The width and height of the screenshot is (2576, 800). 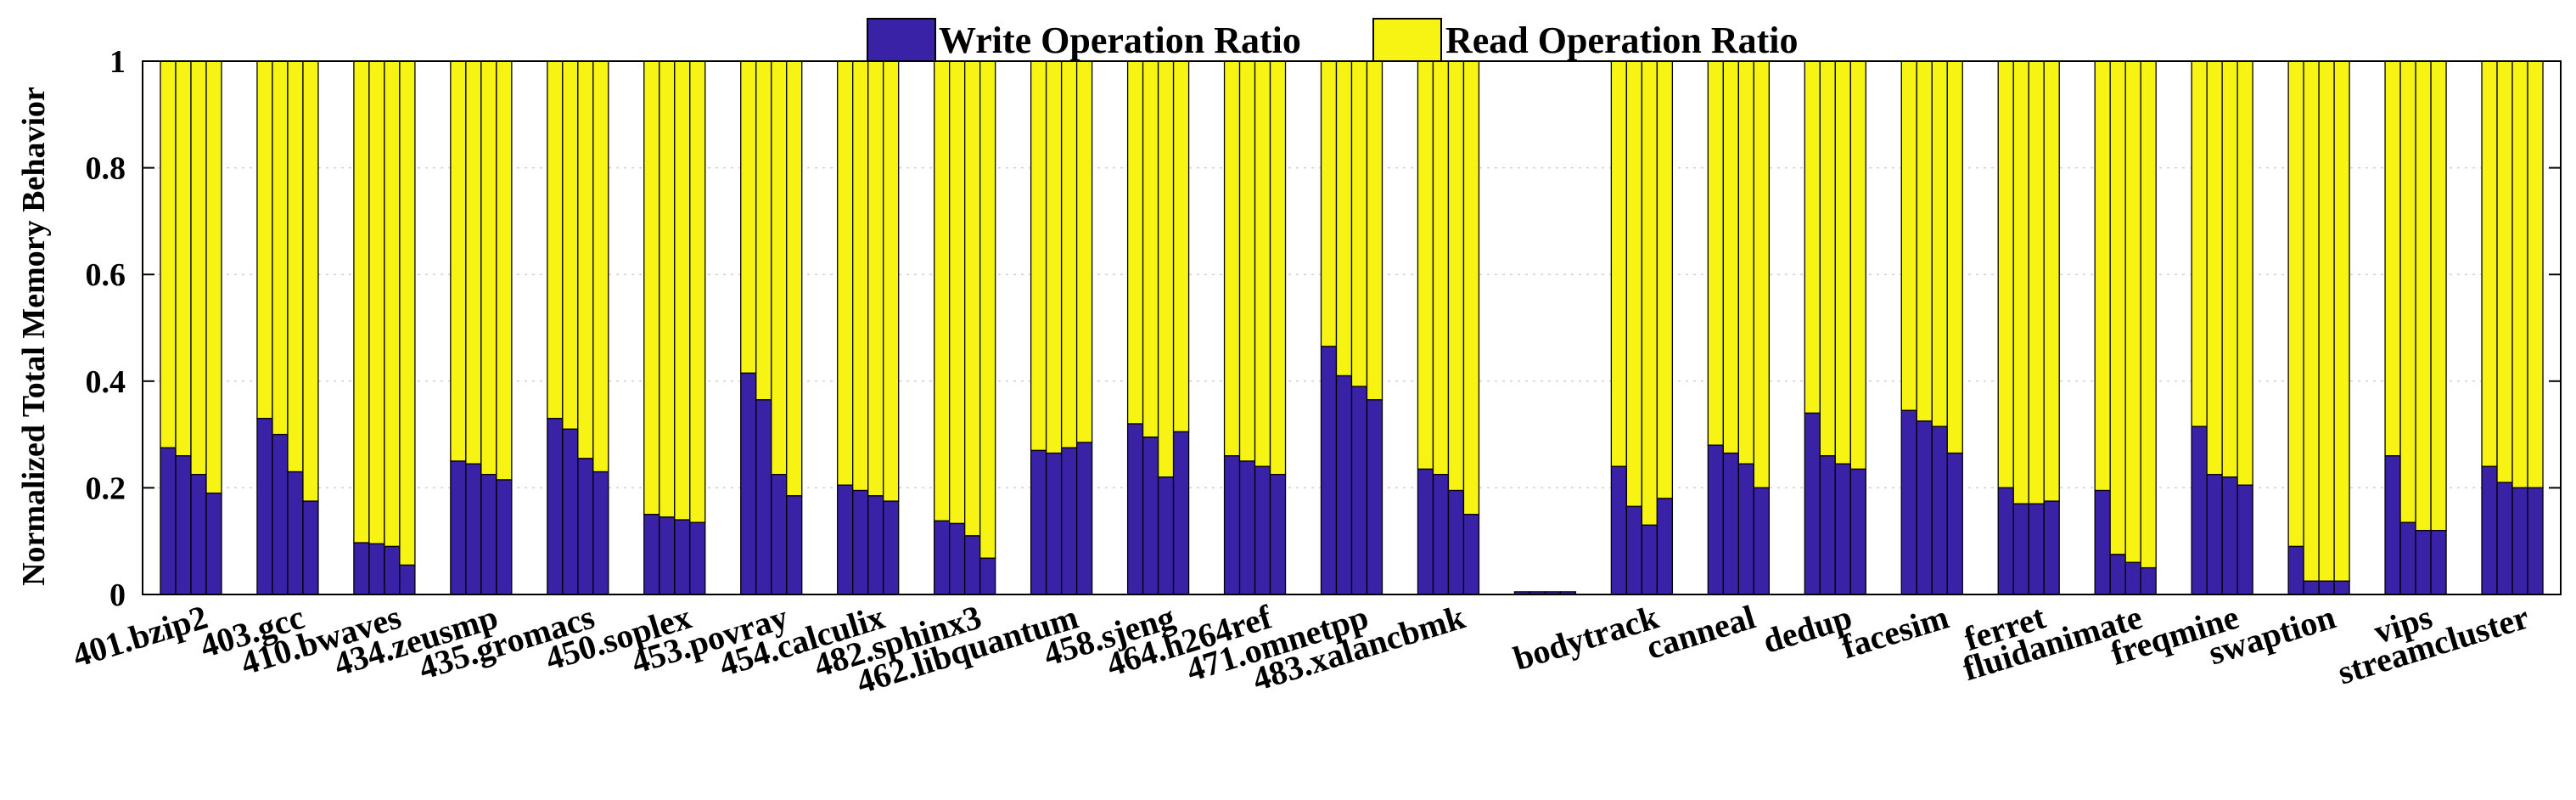 What do you see at coordinates (901, 40) in the screenshot?
I see `legend-swatch-write` at bounding box center [901, 40].